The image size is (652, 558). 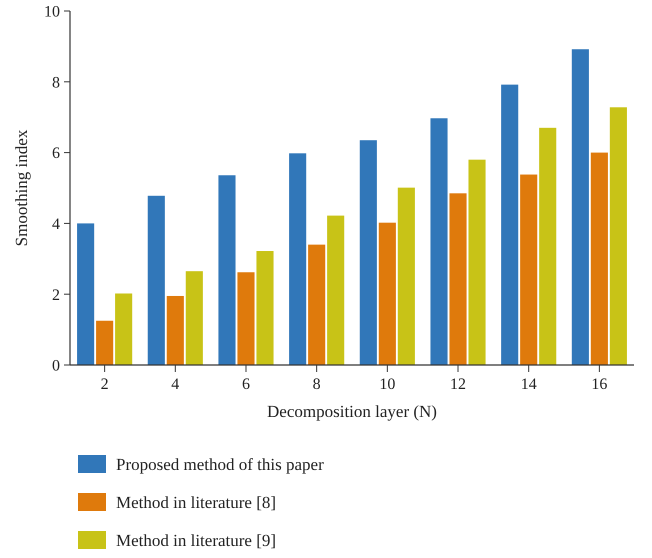 I want to click on x-tick-label: 4, so click(x=175, y=384).